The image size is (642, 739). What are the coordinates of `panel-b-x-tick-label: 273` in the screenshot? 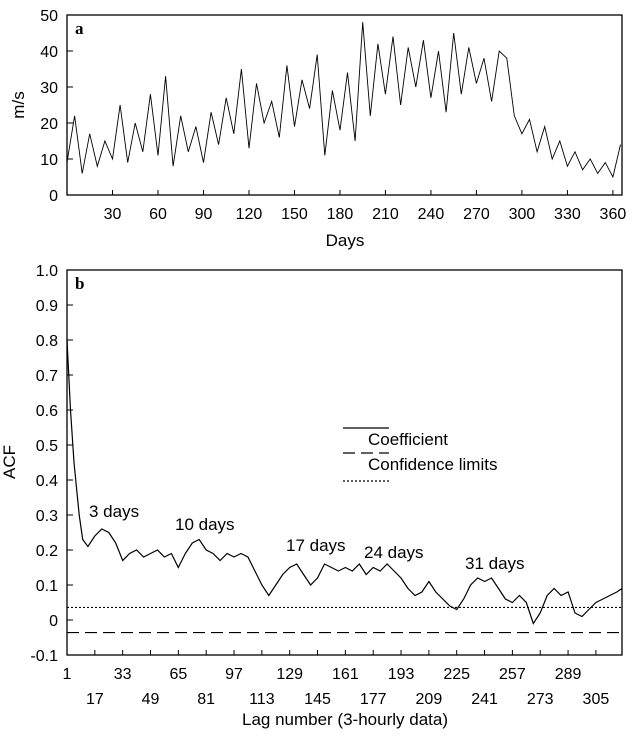 It's located at (540, 699).